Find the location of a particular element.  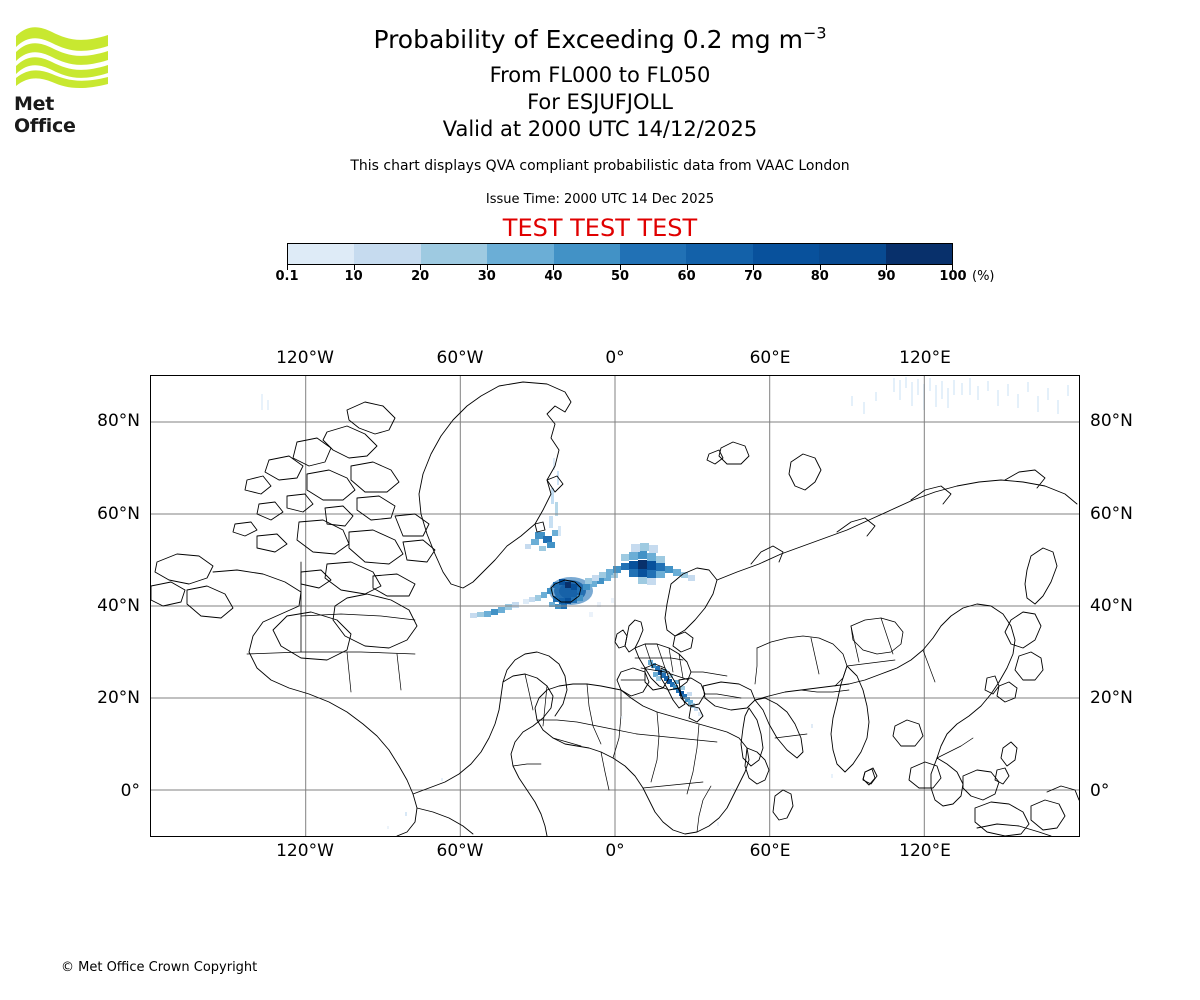

issue-time: Issue Time: 2000 UTC 14 Dec 2025 is located at coordinates (600, 199).